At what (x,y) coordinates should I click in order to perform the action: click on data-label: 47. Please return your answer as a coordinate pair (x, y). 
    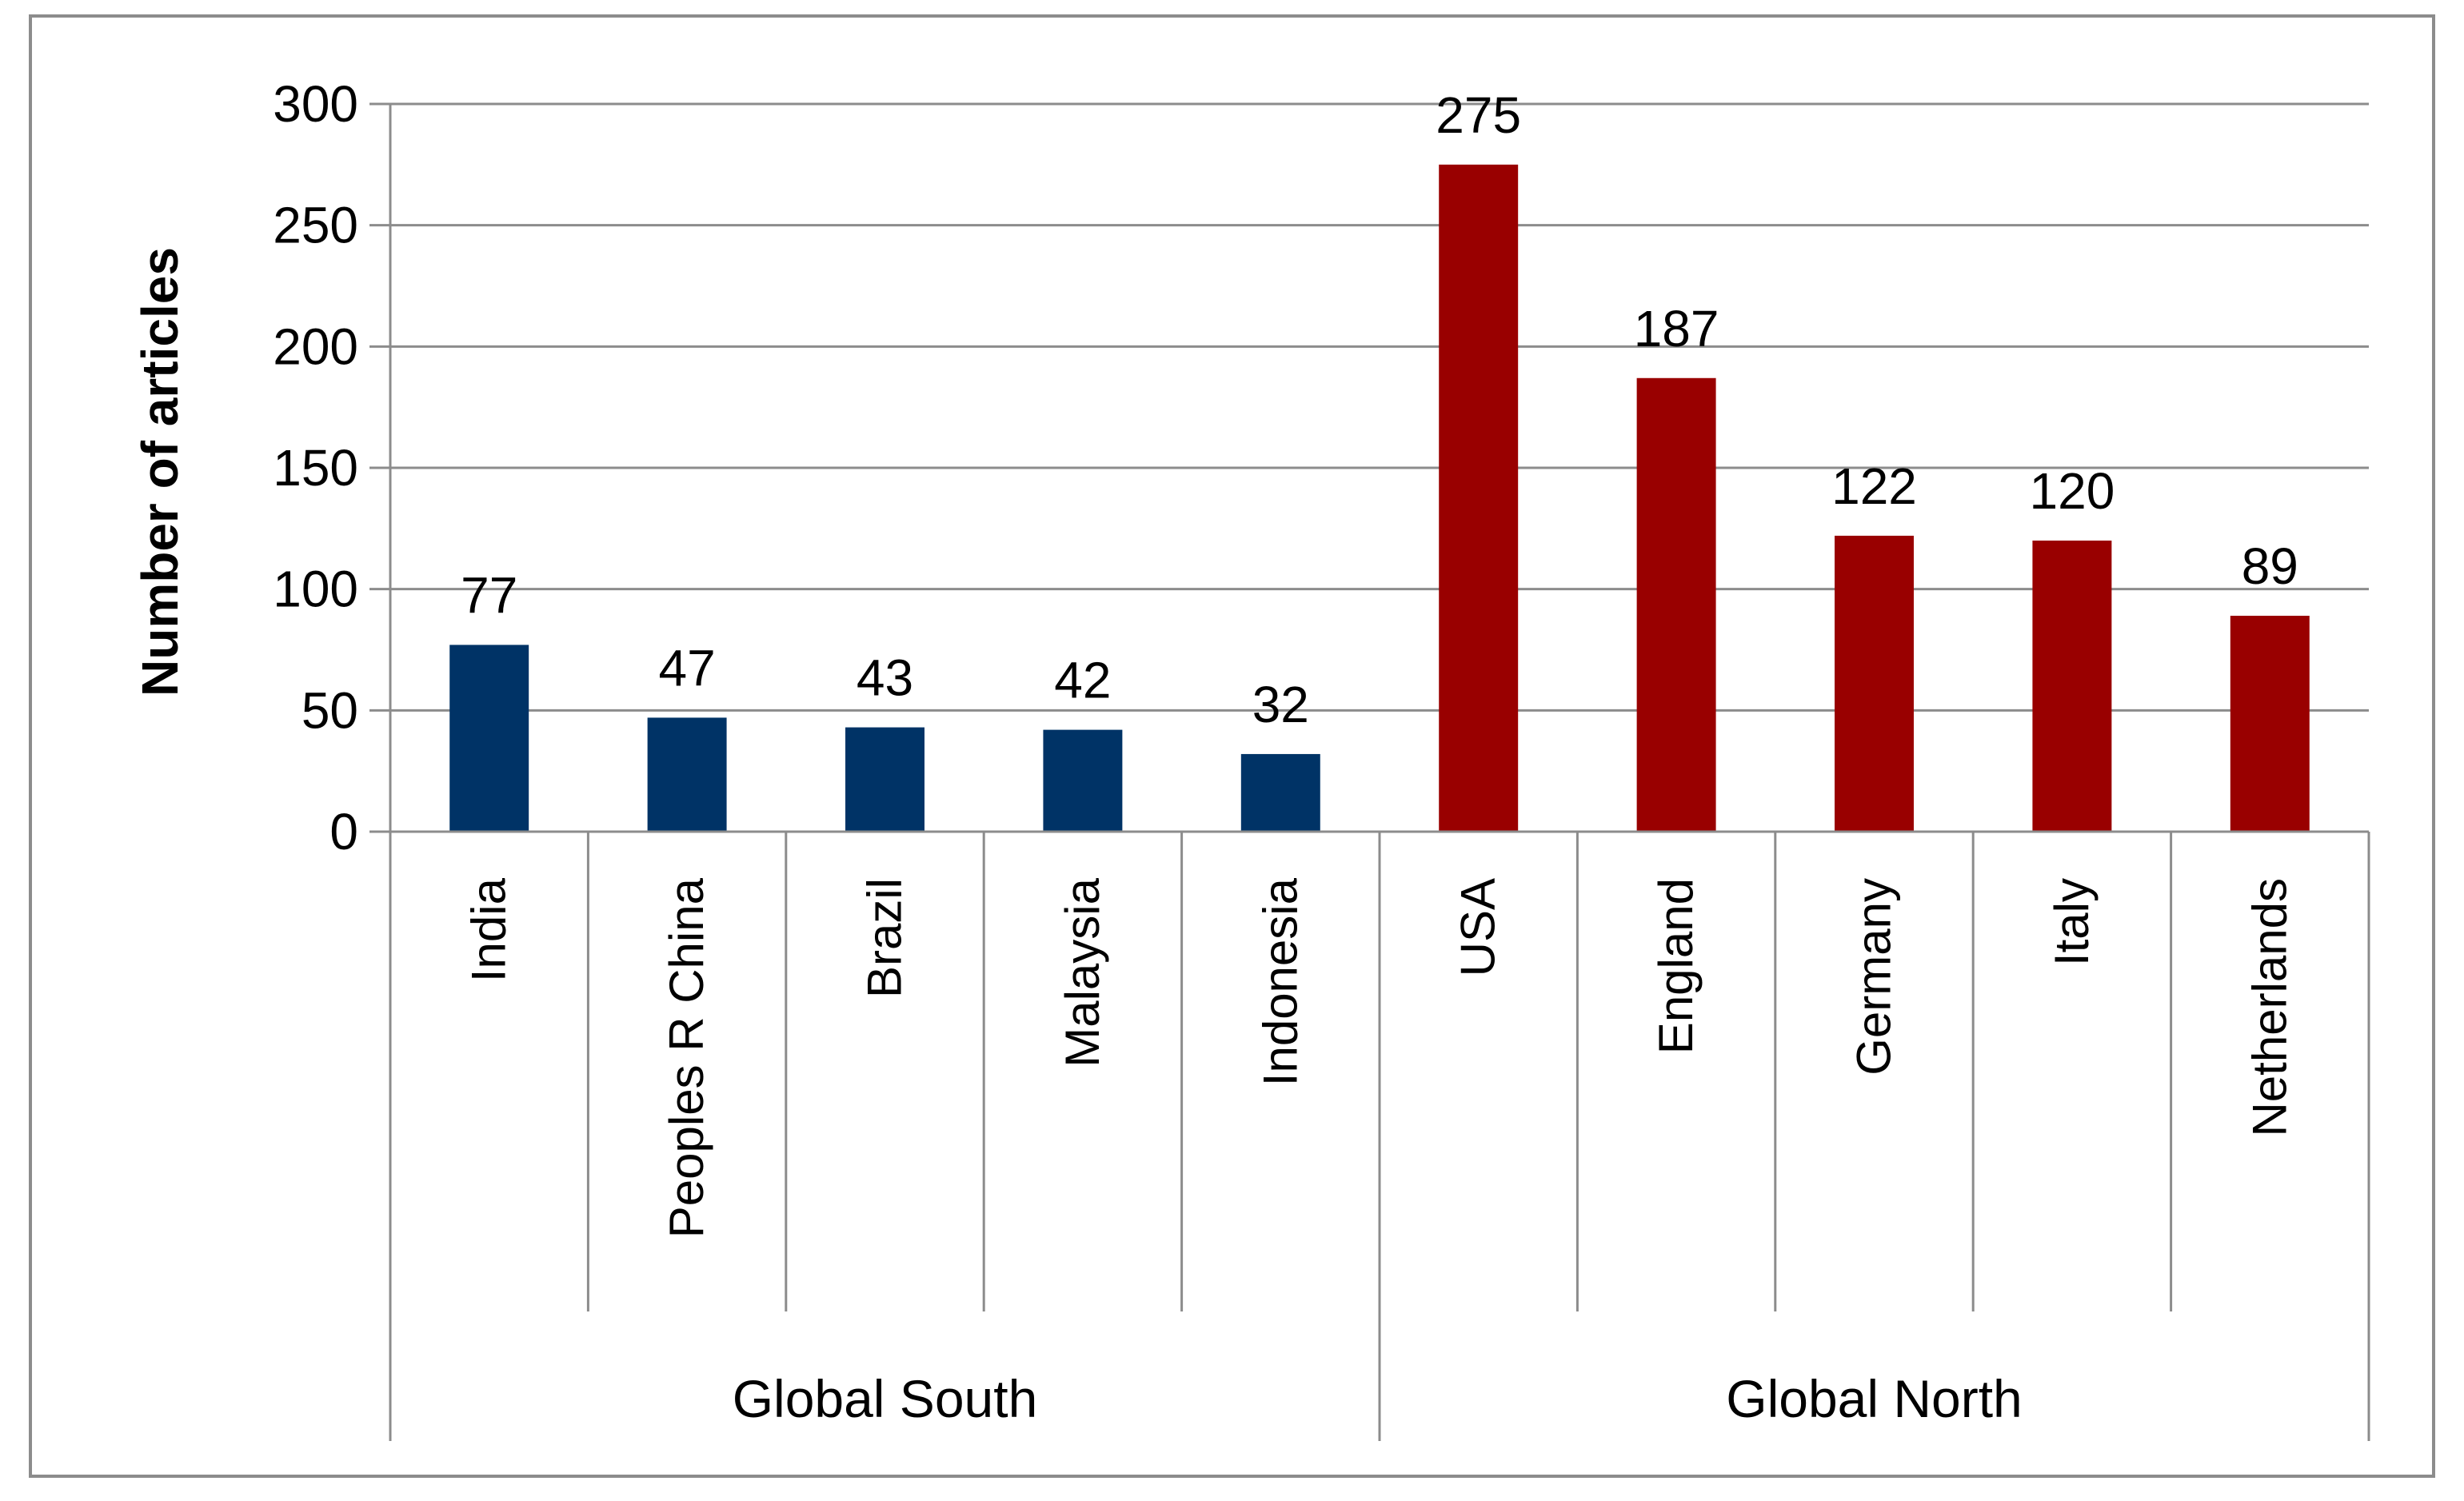
    Looking at the image, I should click on (687, 668).